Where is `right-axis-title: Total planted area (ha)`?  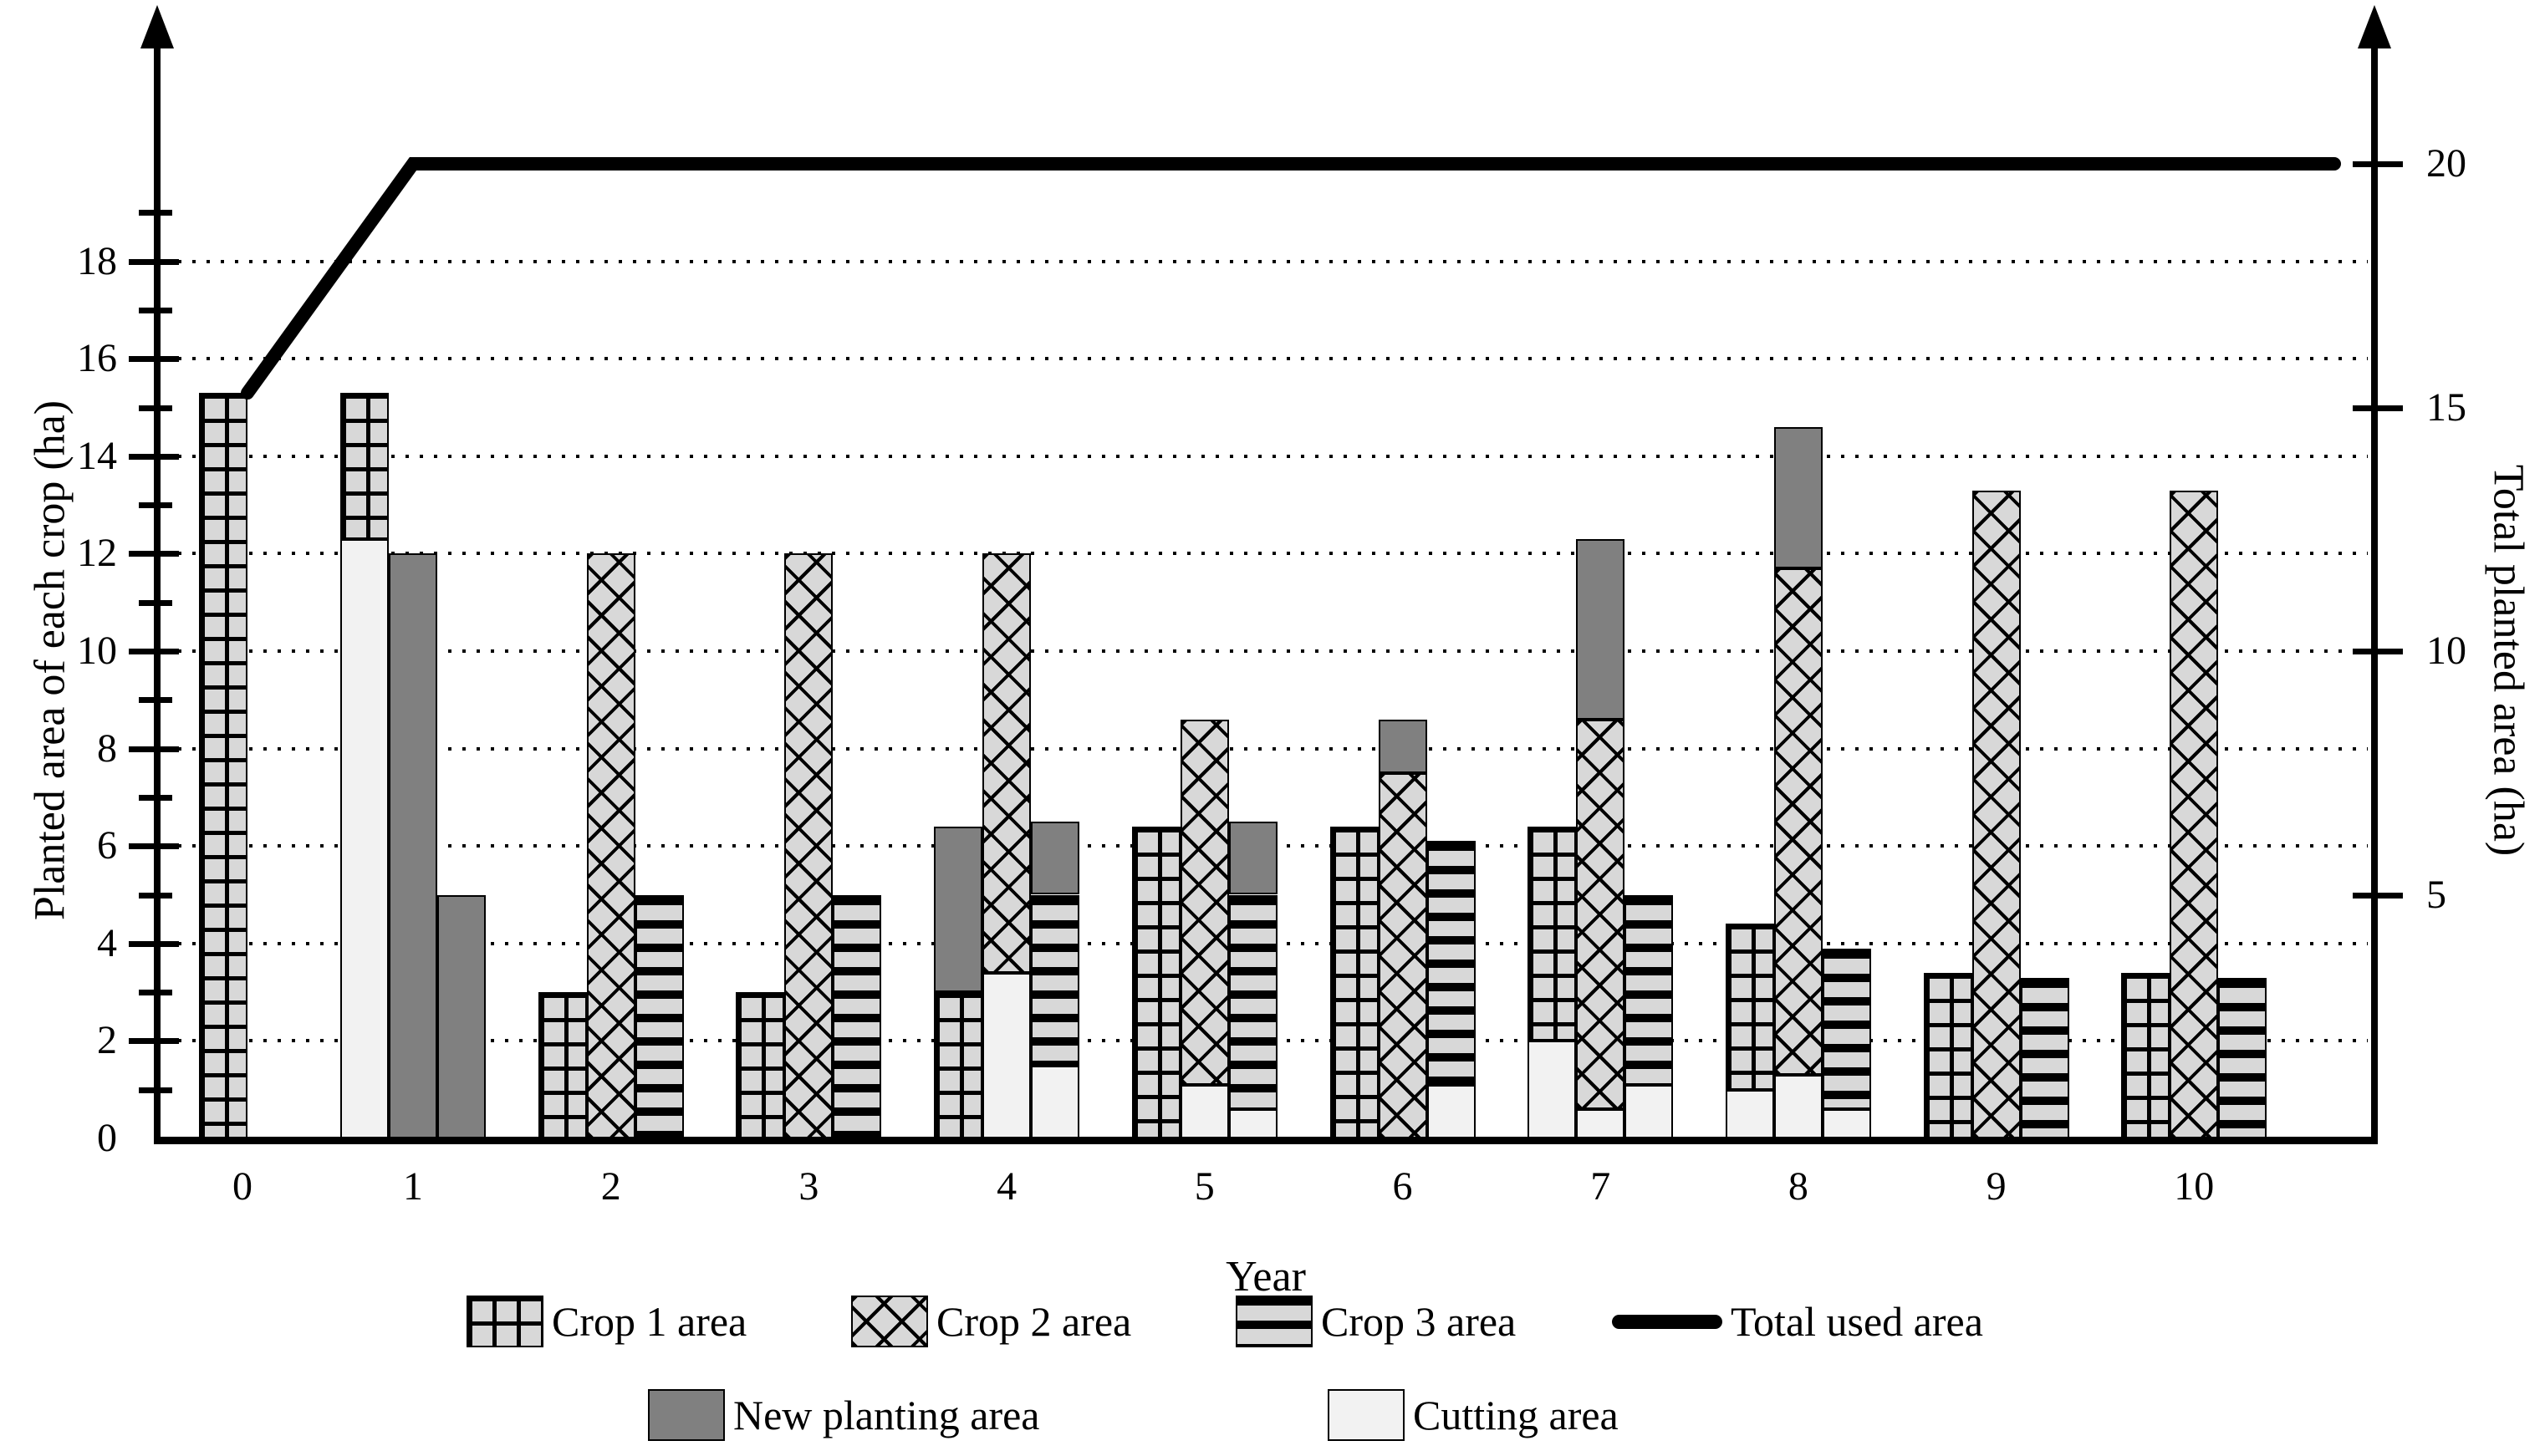 right-axis-title: Total planted area (ha) is located at coordinates (2508, 660).